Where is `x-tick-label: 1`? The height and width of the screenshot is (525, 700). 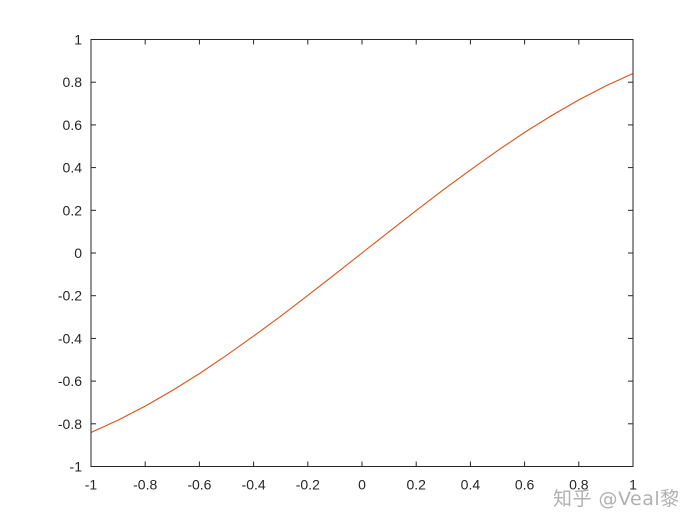
x-tick-label: 1 is located at coordinates (633, 485).